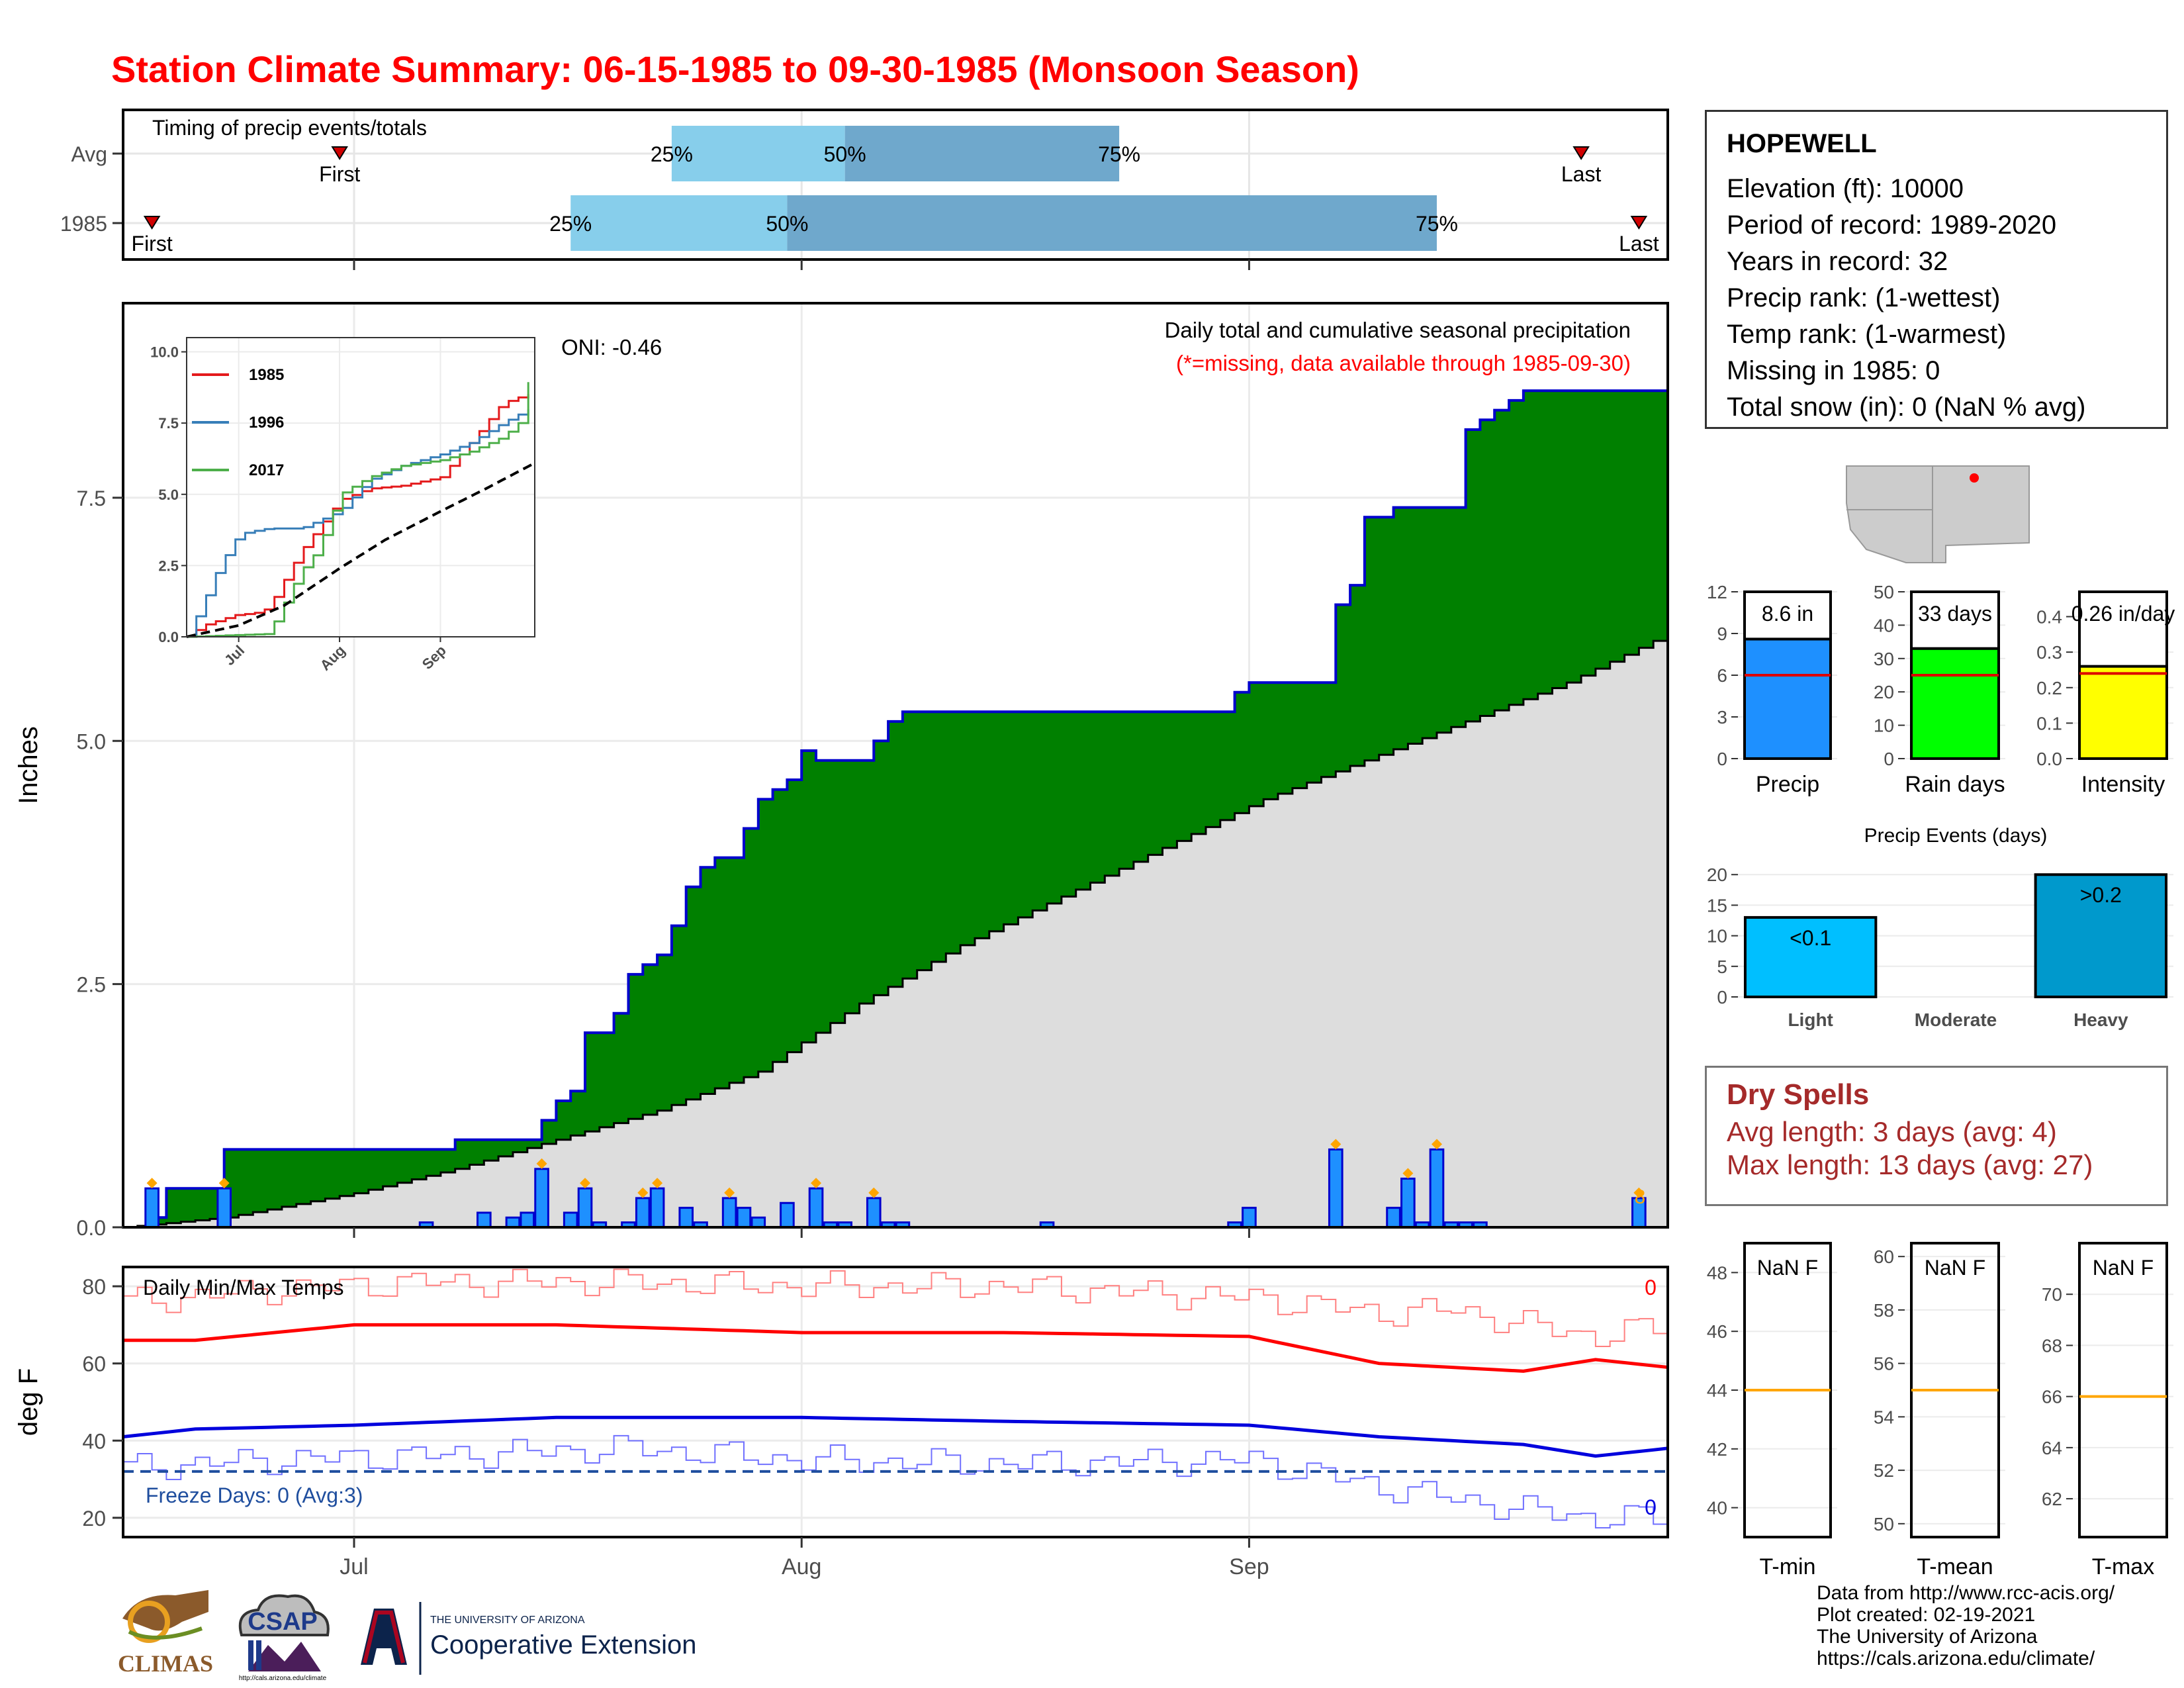 The height and width of the screenshot is (1688, 2184). Describe the element at coordinates (1717, 1390) in the screenshot. I see `temp-summary-ytick-label: 44` at that location.